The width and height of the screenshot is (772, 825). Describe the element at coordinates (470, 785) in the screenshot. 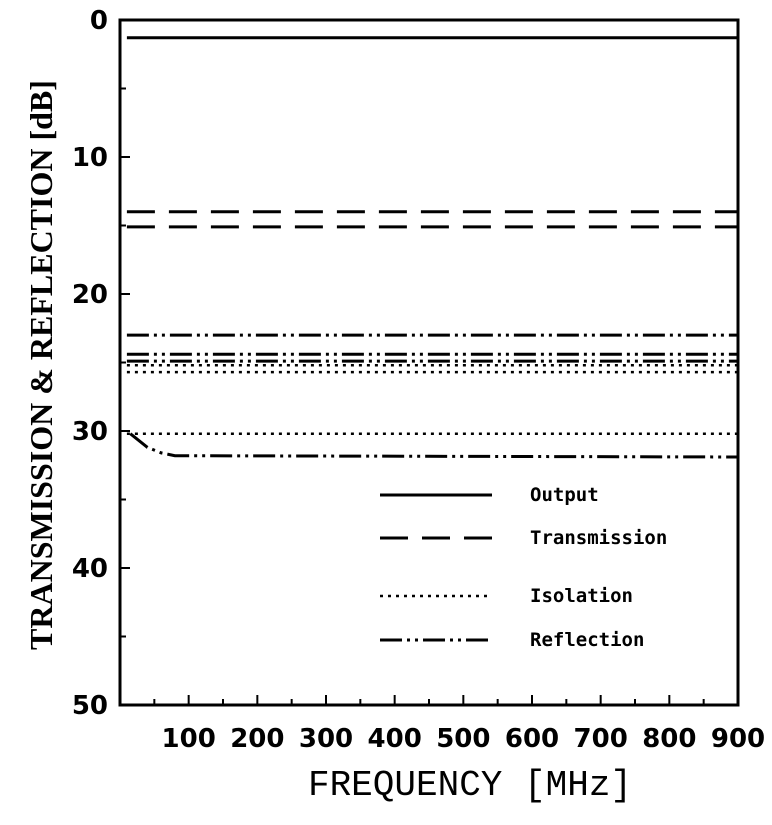

I see `x-axis-title: FREQUENCY [MHz]` at that location.